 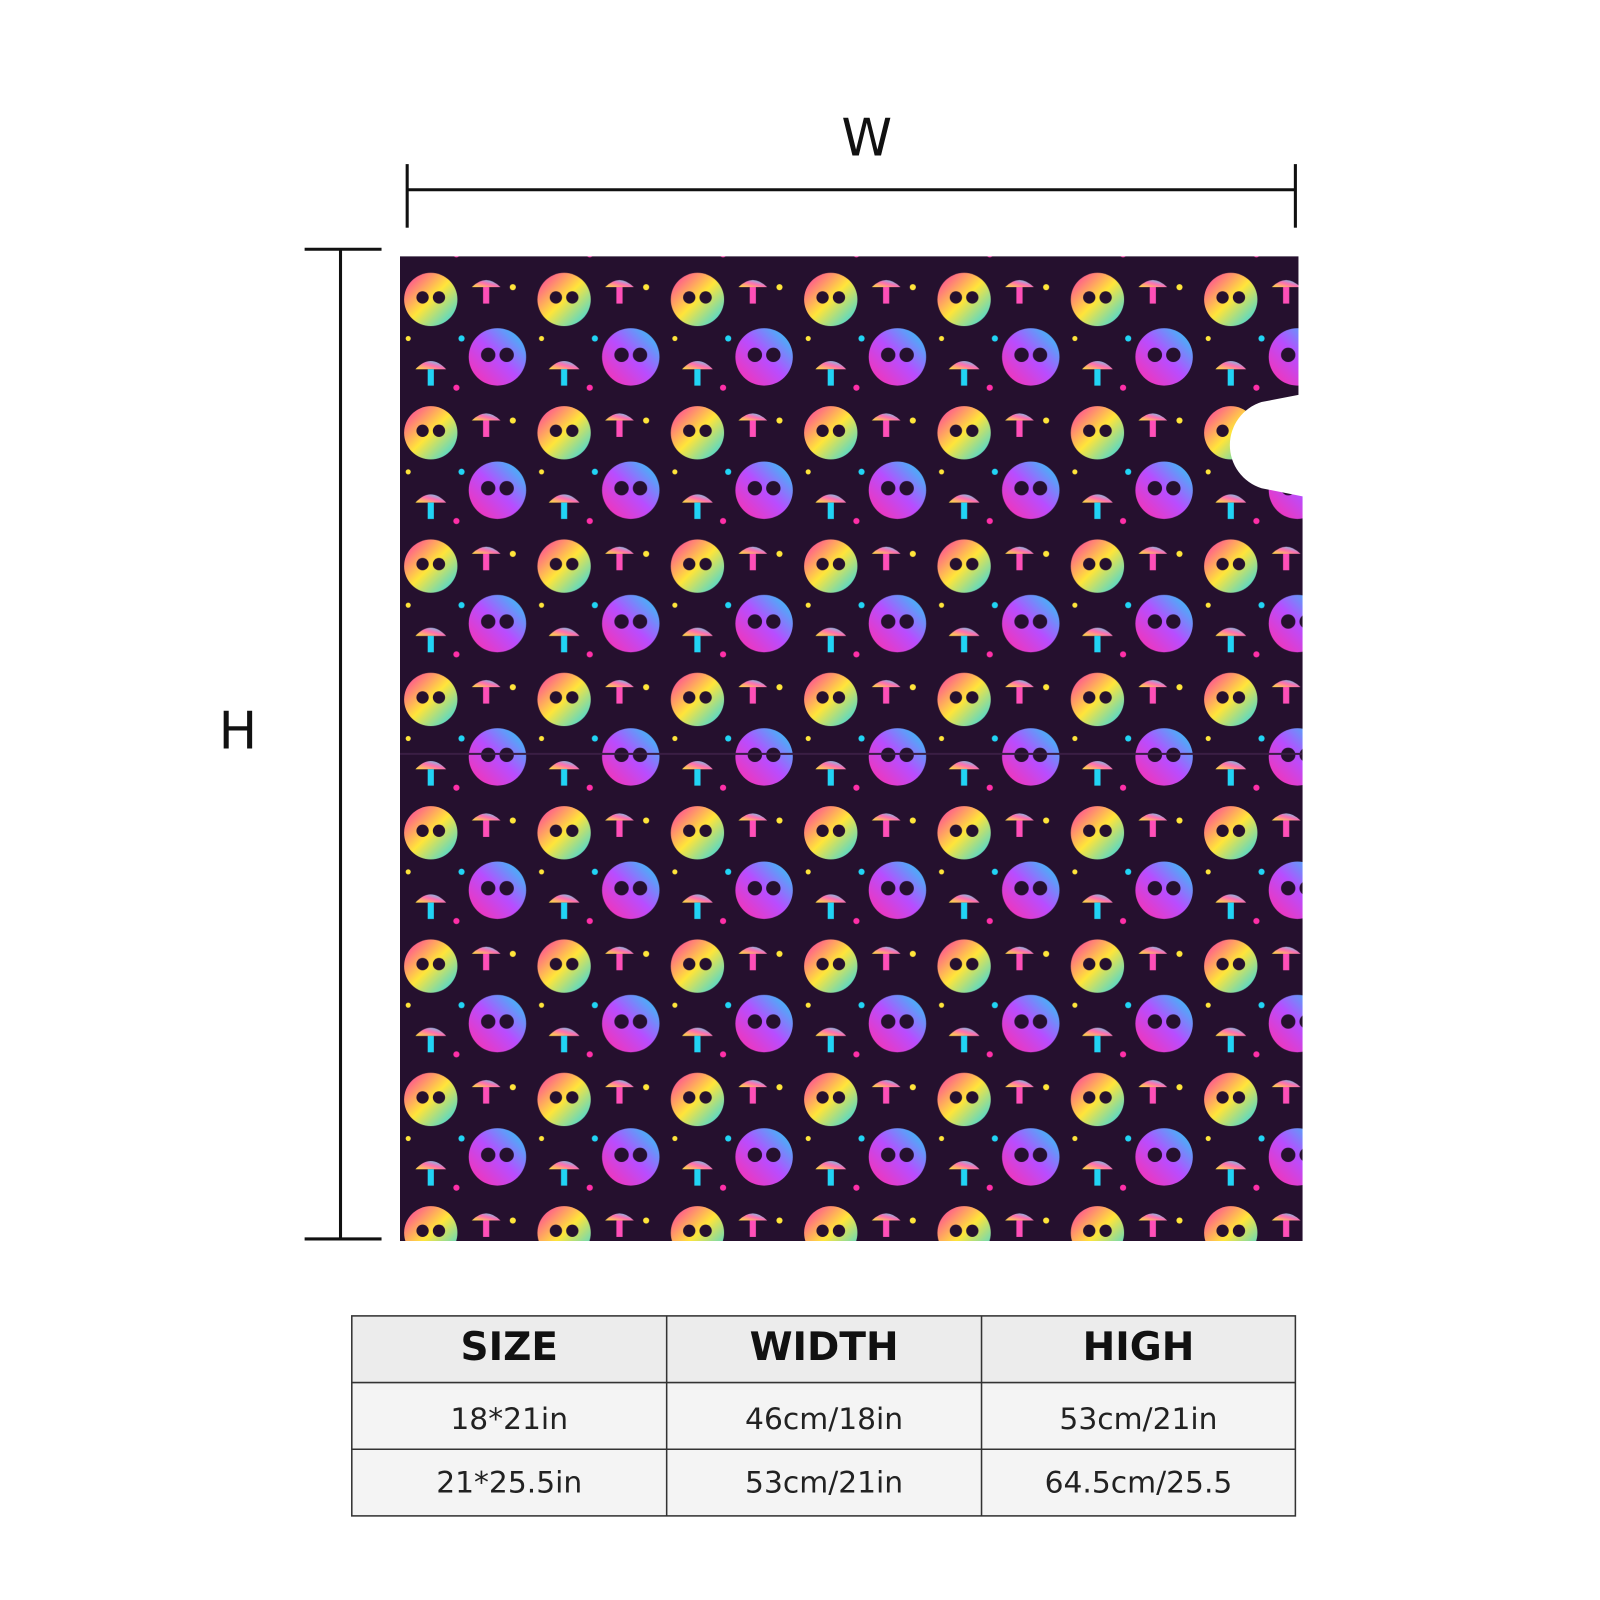 What do you see at coordinates (343, 744) in the screenshot?
I see `height-dimension-line` at bounding box center [343, 744].